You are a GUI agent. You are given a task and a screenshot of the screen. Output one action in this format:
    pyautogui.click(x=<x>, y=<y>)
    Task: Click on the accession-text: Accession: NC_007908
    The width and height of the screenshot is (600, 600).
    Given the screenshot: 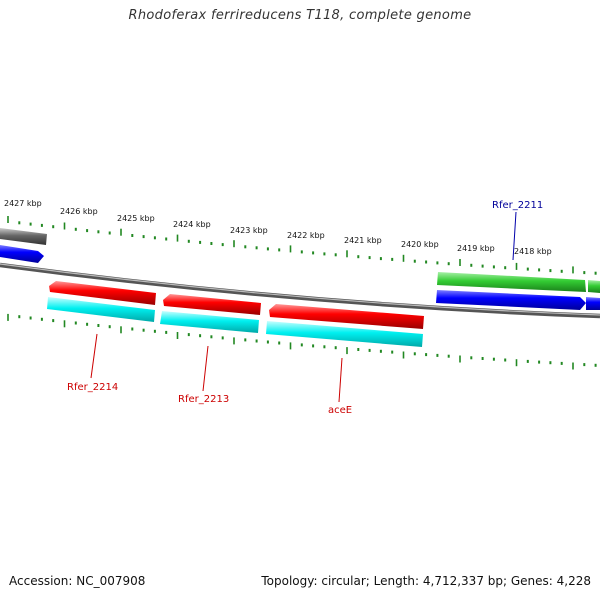 What is the action you would take?
    pyautogui.click(x=77, y=581)
    